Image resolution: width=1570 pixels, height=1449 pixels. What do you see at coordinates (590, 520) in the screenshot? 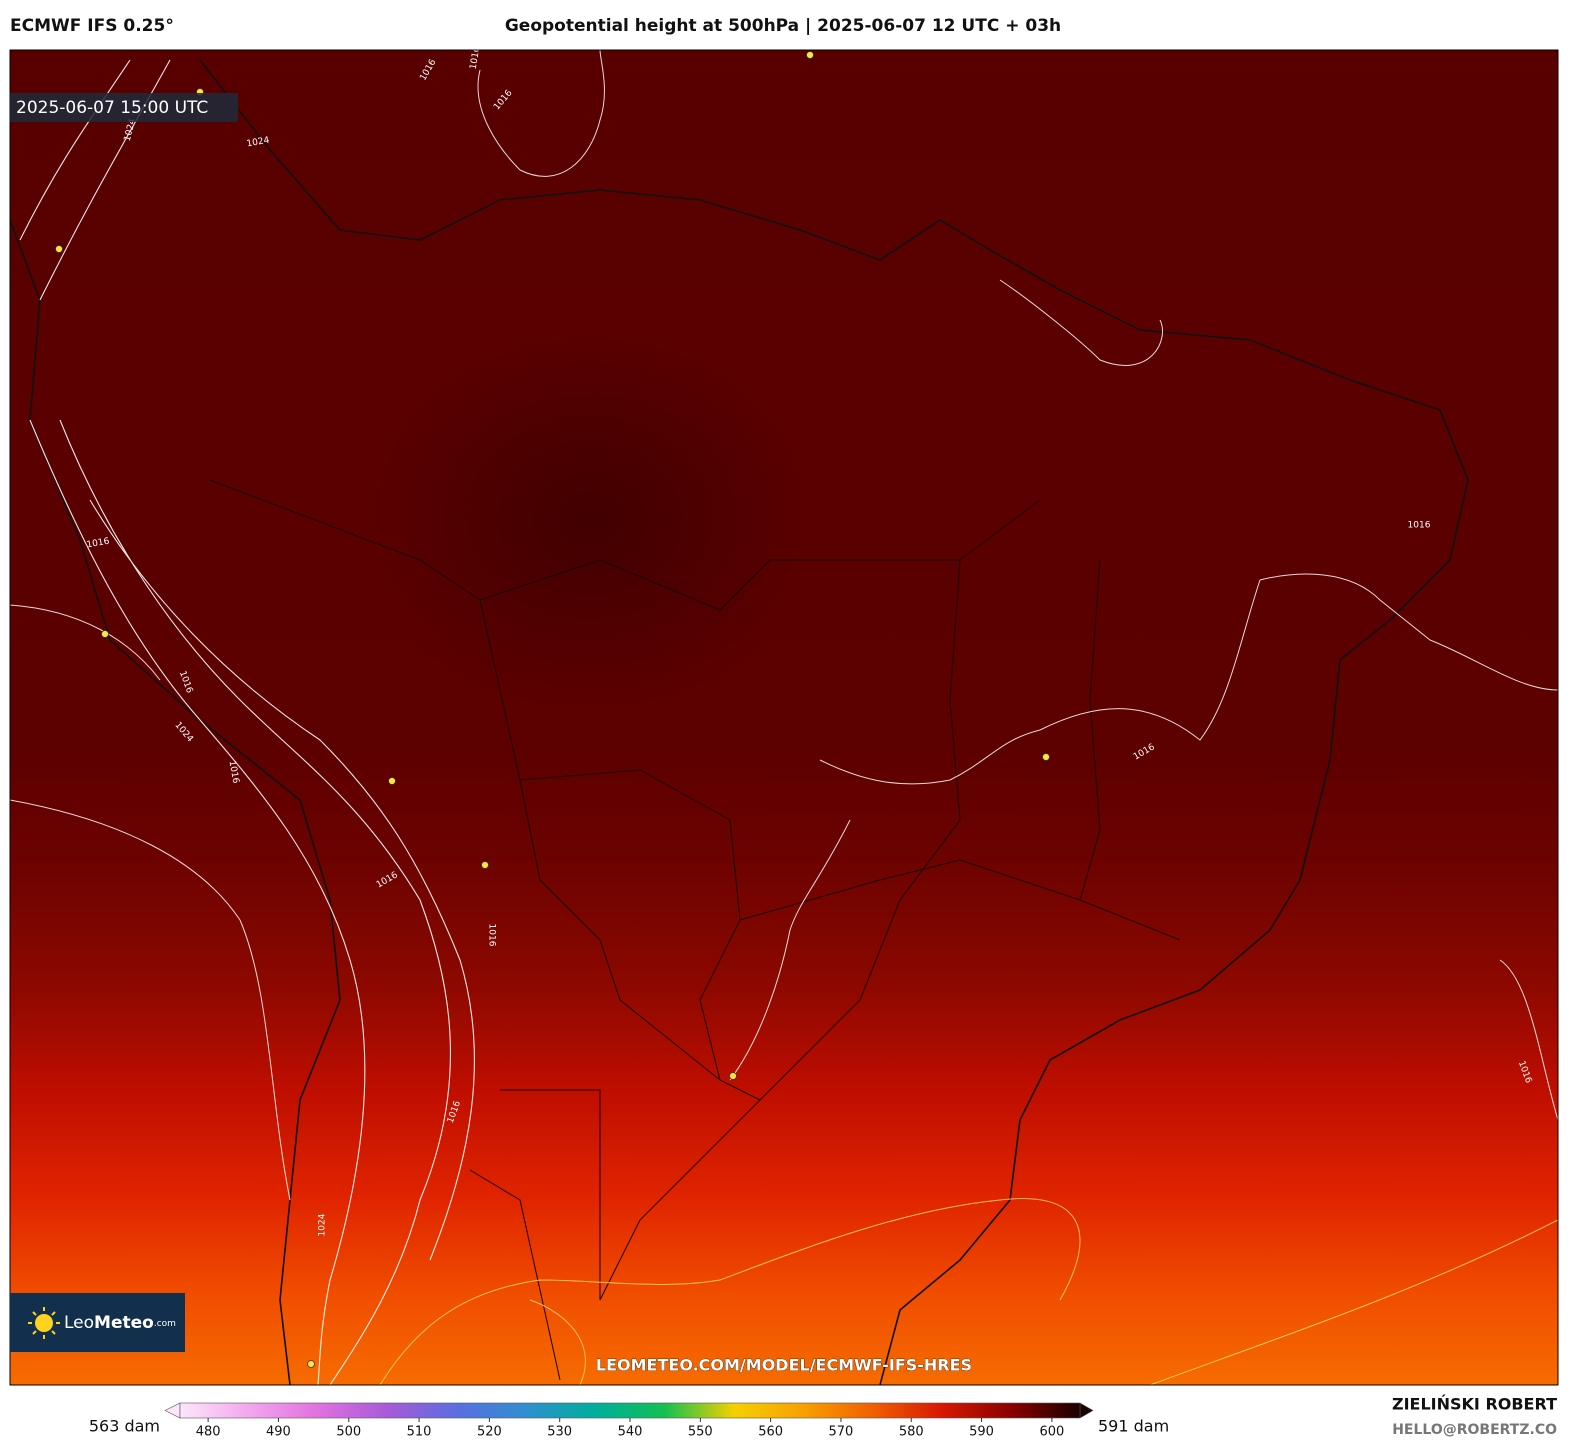
I see `low-region` at bounding box center [590, 520].